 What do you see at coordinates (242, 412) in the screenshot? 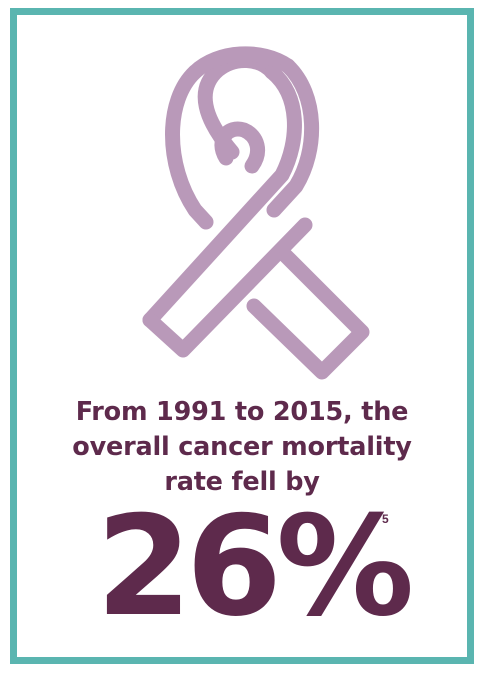
I see `headline-line-1: From 1991 to 2015, the` at bounding box center [242, 412].